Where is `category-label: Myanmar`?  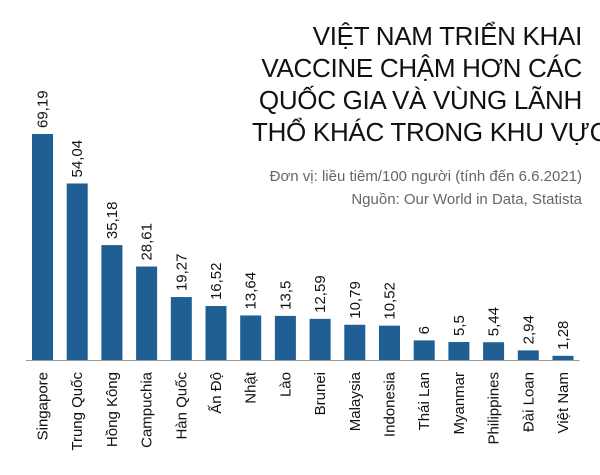 category-label: Myanmar is located at coordinates (459, 403).